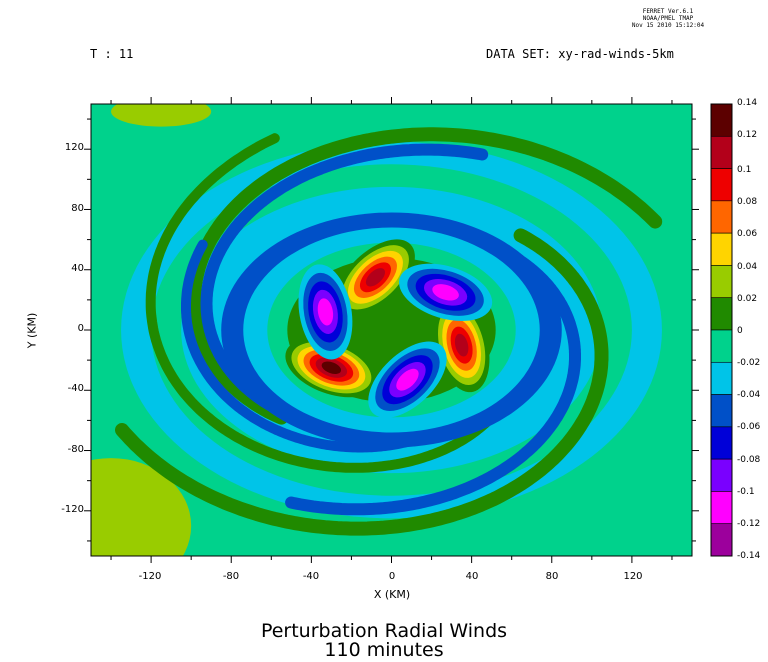  Describe the element at coordinates (150, 576) in the screenshot. I see `x-tick-label: -120` at that location.